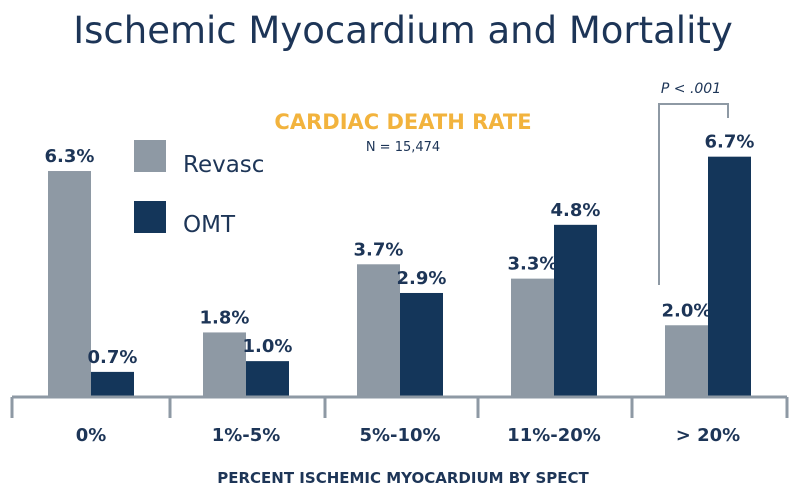 The width and height of the screenshot is (800, 500). I want to click on x-tick-label-4: > 20%, so click(708, 435).